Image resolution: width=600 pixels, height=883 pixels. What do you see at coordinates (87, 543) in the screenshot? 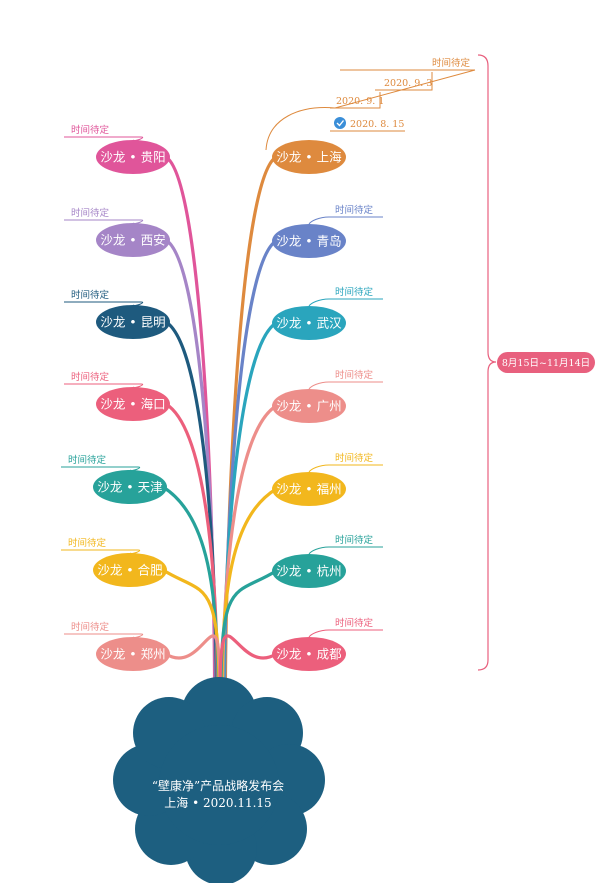
I see `note-hefei: 时间待定` at bounding box center [87, 543].